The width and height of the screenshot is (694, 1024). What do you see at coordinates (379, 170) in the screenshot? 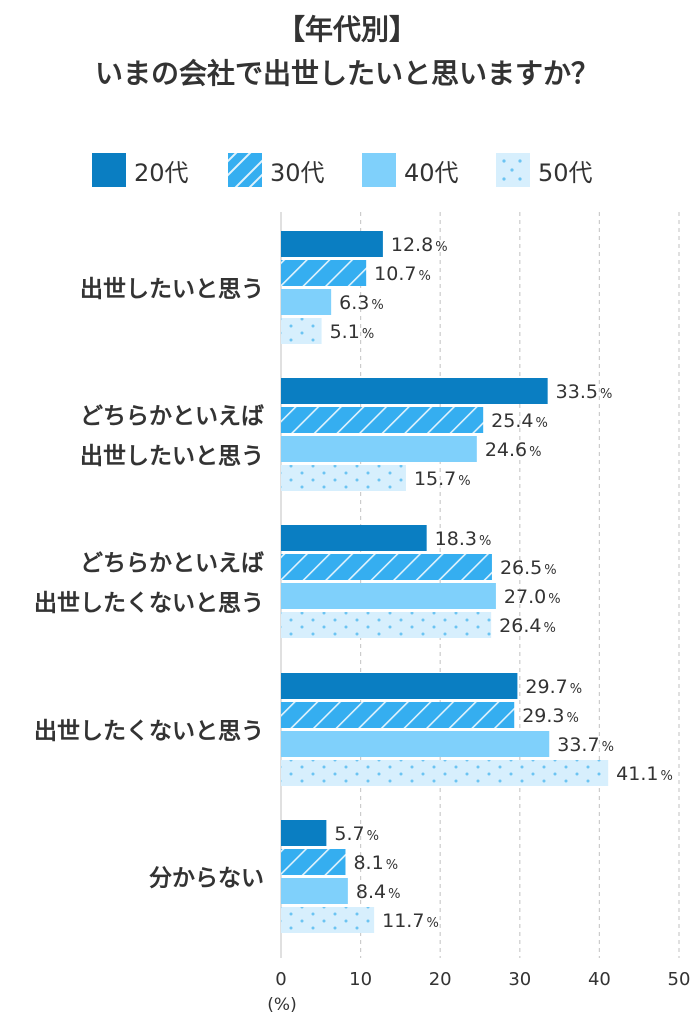
I see `legend-swatch-40s` at bounding box center [379, 170].